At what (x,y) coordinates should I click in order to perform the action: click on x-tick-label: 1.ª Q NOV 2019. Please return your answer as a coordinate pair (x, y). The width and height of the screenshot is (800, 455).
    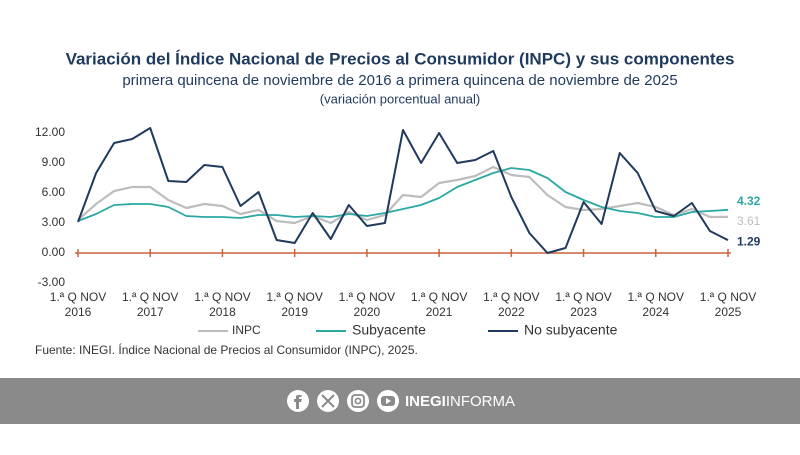
    Looking at the image, I should click on (294, 304).